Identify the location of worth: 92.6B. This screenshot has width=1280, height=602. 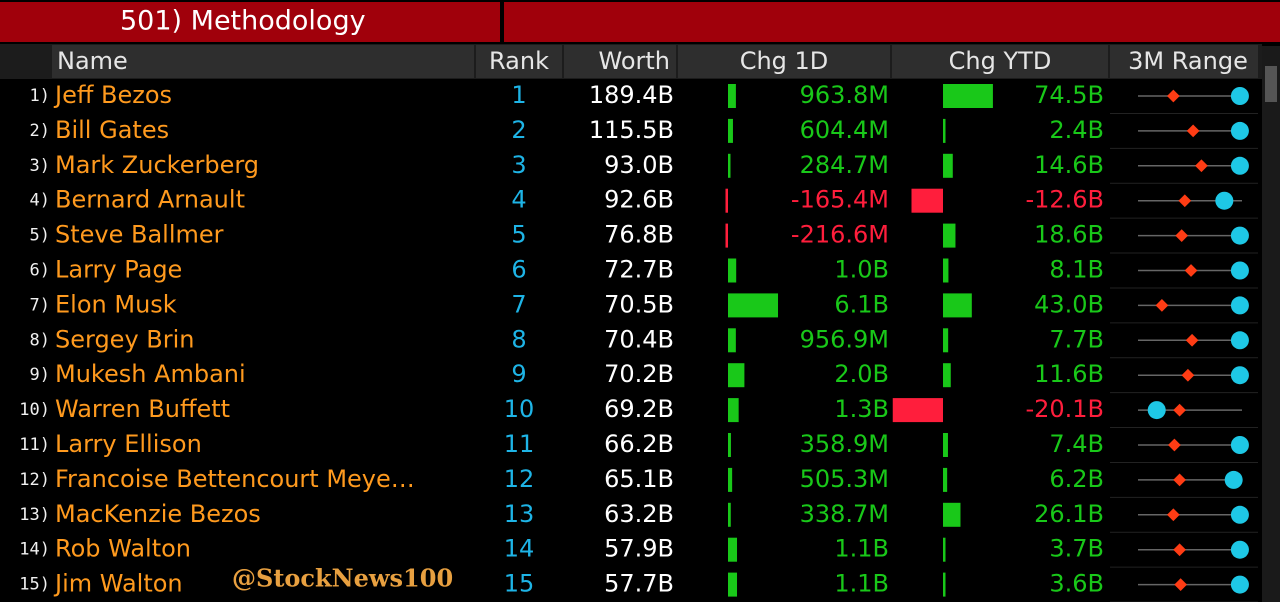
(639, 200).